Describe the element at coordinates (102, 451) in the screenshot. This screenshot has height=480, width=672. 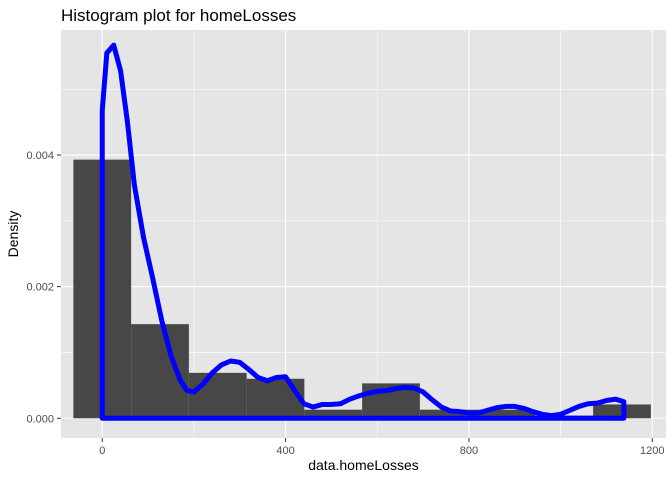
I see `x-tick-label: 0` at that location.